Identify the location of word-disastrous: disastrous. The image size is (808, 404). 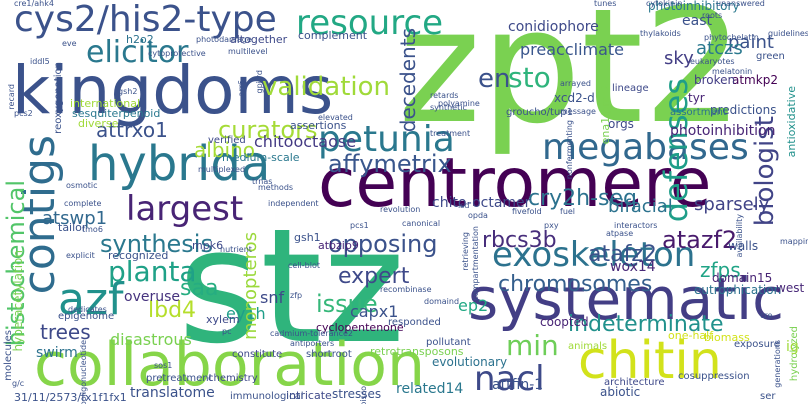
(151, 339).